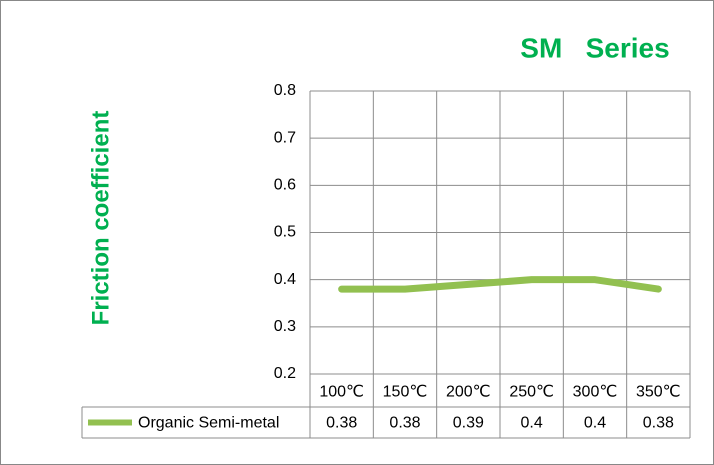 The width and height of the screenshot is (714, 465). What do you see at coordinates (208, 423) in the screenshot?
I see `legend-label: Organic Semi-metal` at bounding box center [208, 423].